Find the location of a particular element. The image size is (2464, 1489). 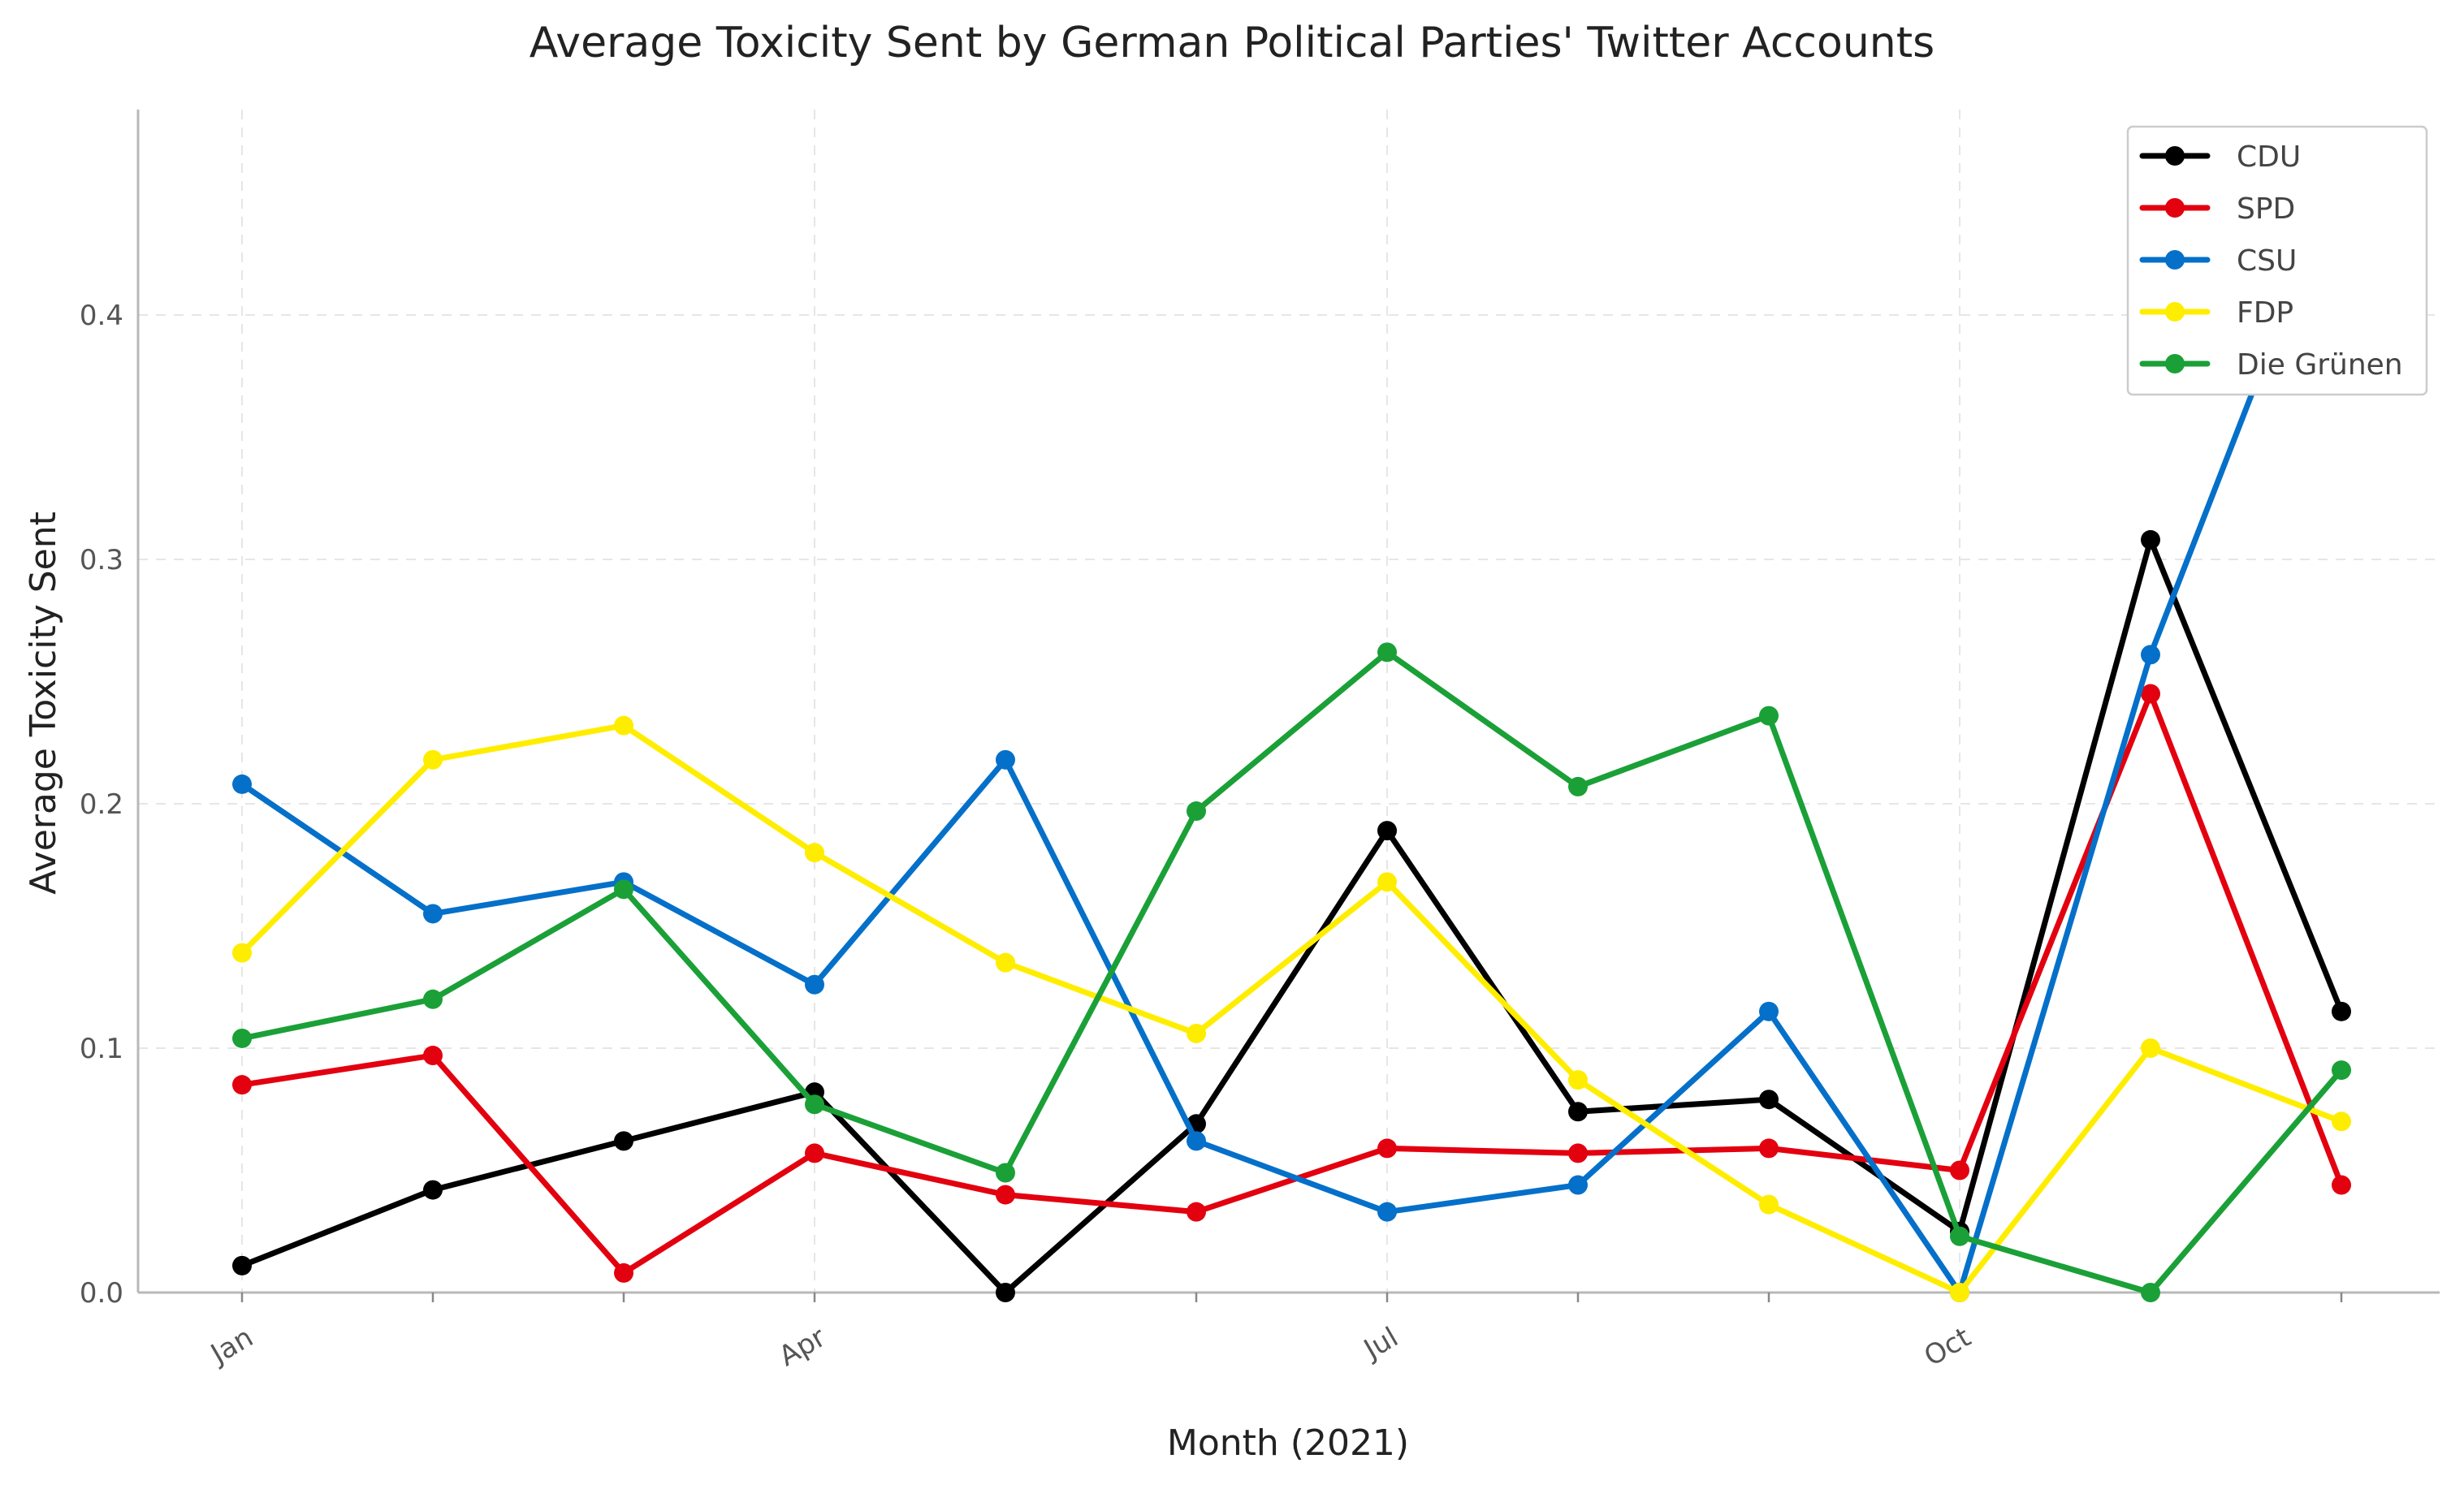

x-tick-label: Oct is located at coordinates (1948, 1347).